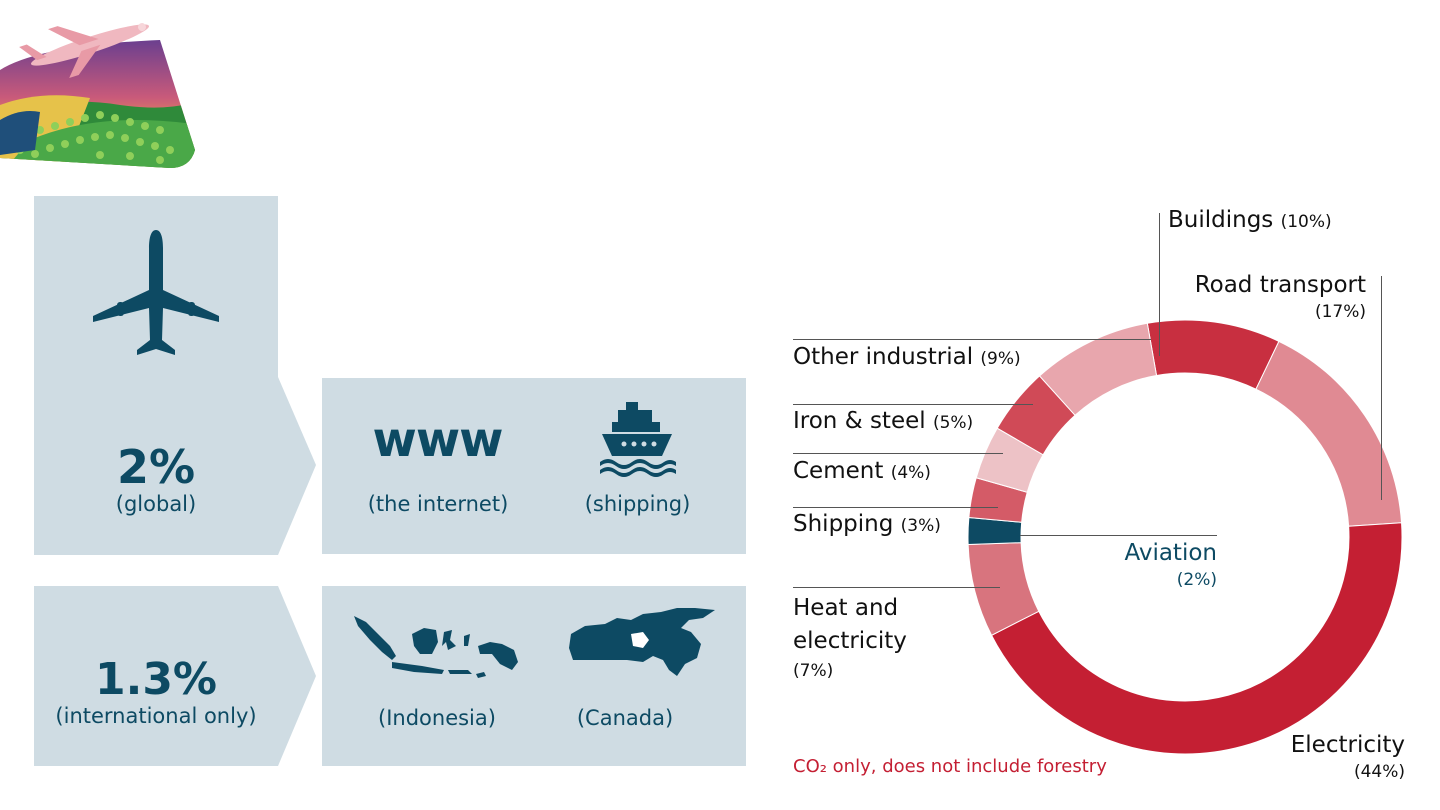  Describe the element at coordinates (895, 507) in the screenshot. I see `leader-shipping` at that location.